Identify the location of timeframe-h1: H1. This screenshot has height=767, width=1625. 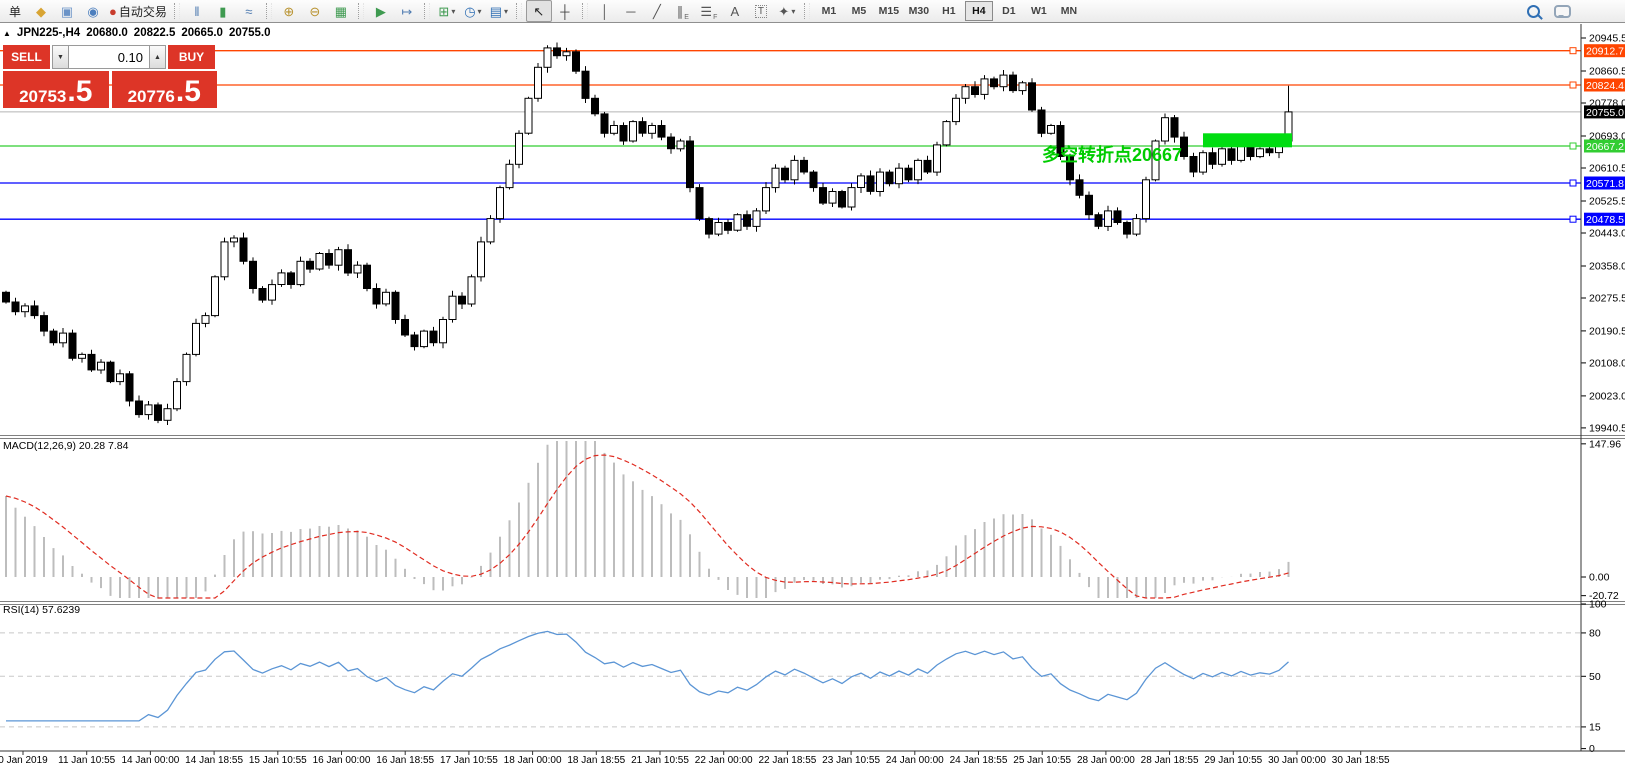
(949, 11).